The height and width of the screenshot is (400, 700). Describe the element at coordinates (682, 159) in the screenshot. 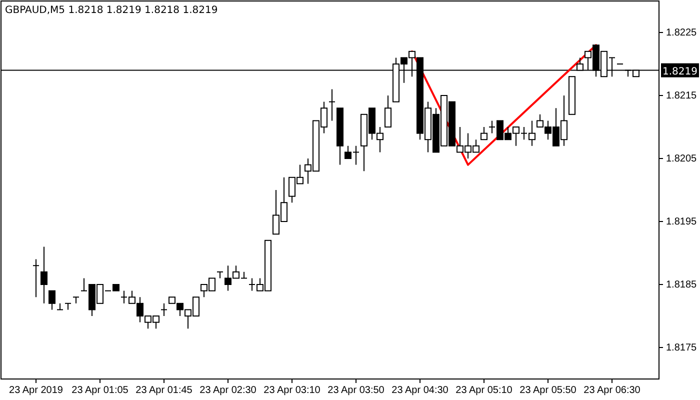

I see `y-tick-label: 1.8205` at that location.